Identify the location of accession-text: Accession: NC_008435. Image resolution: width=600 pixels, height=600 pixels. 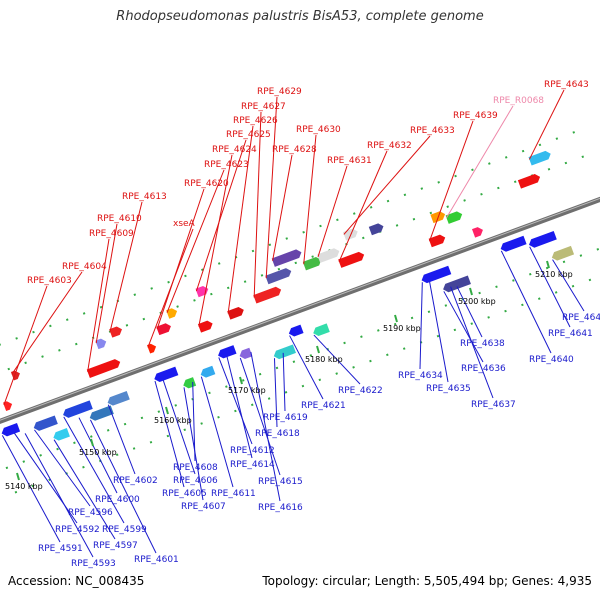
(76, 581).